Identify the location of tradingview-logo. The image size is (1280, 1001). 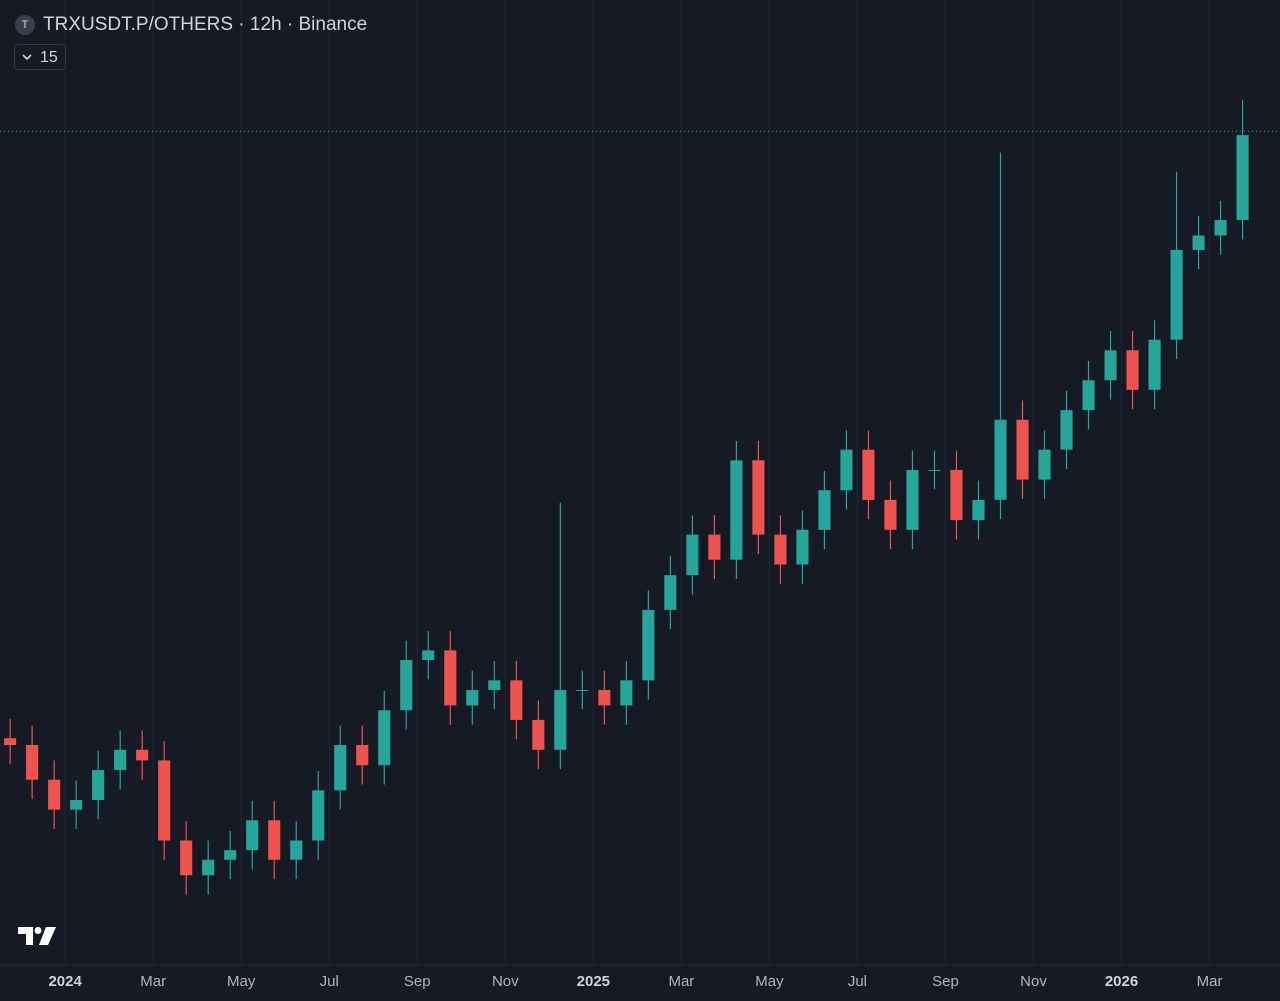
(37, 936).